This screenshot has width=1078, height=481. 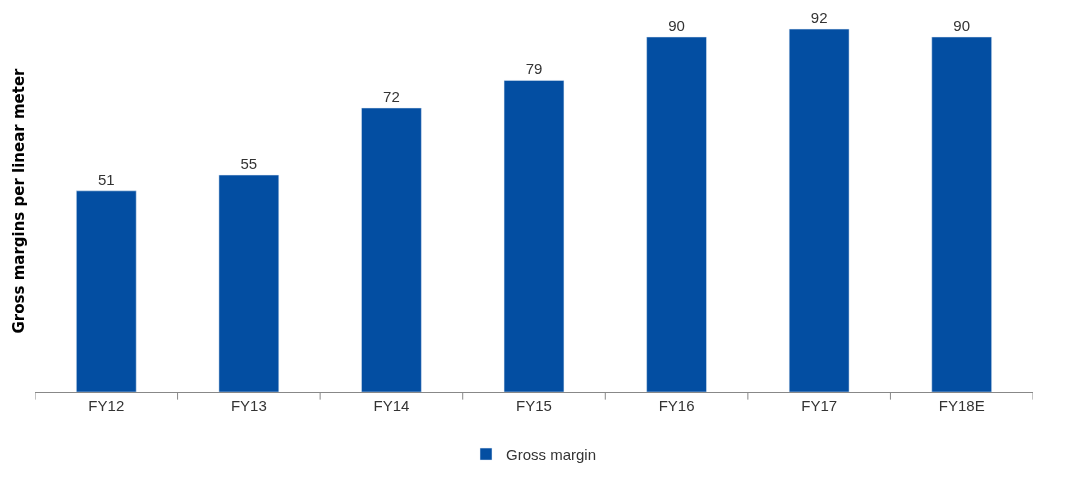 I want to click on x-tick-label: FY15, so click(x=534, y=405).